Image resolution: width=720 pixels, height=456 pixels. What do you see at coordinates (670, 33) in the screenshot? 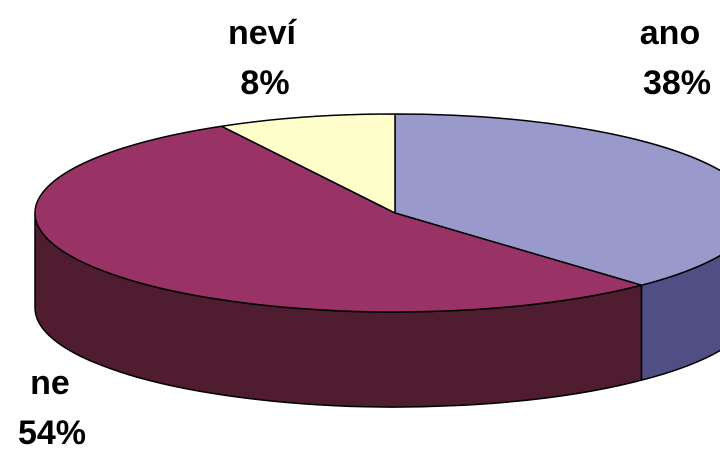
I see `slice-label-ano: ano` at bounding box center [670, 33].